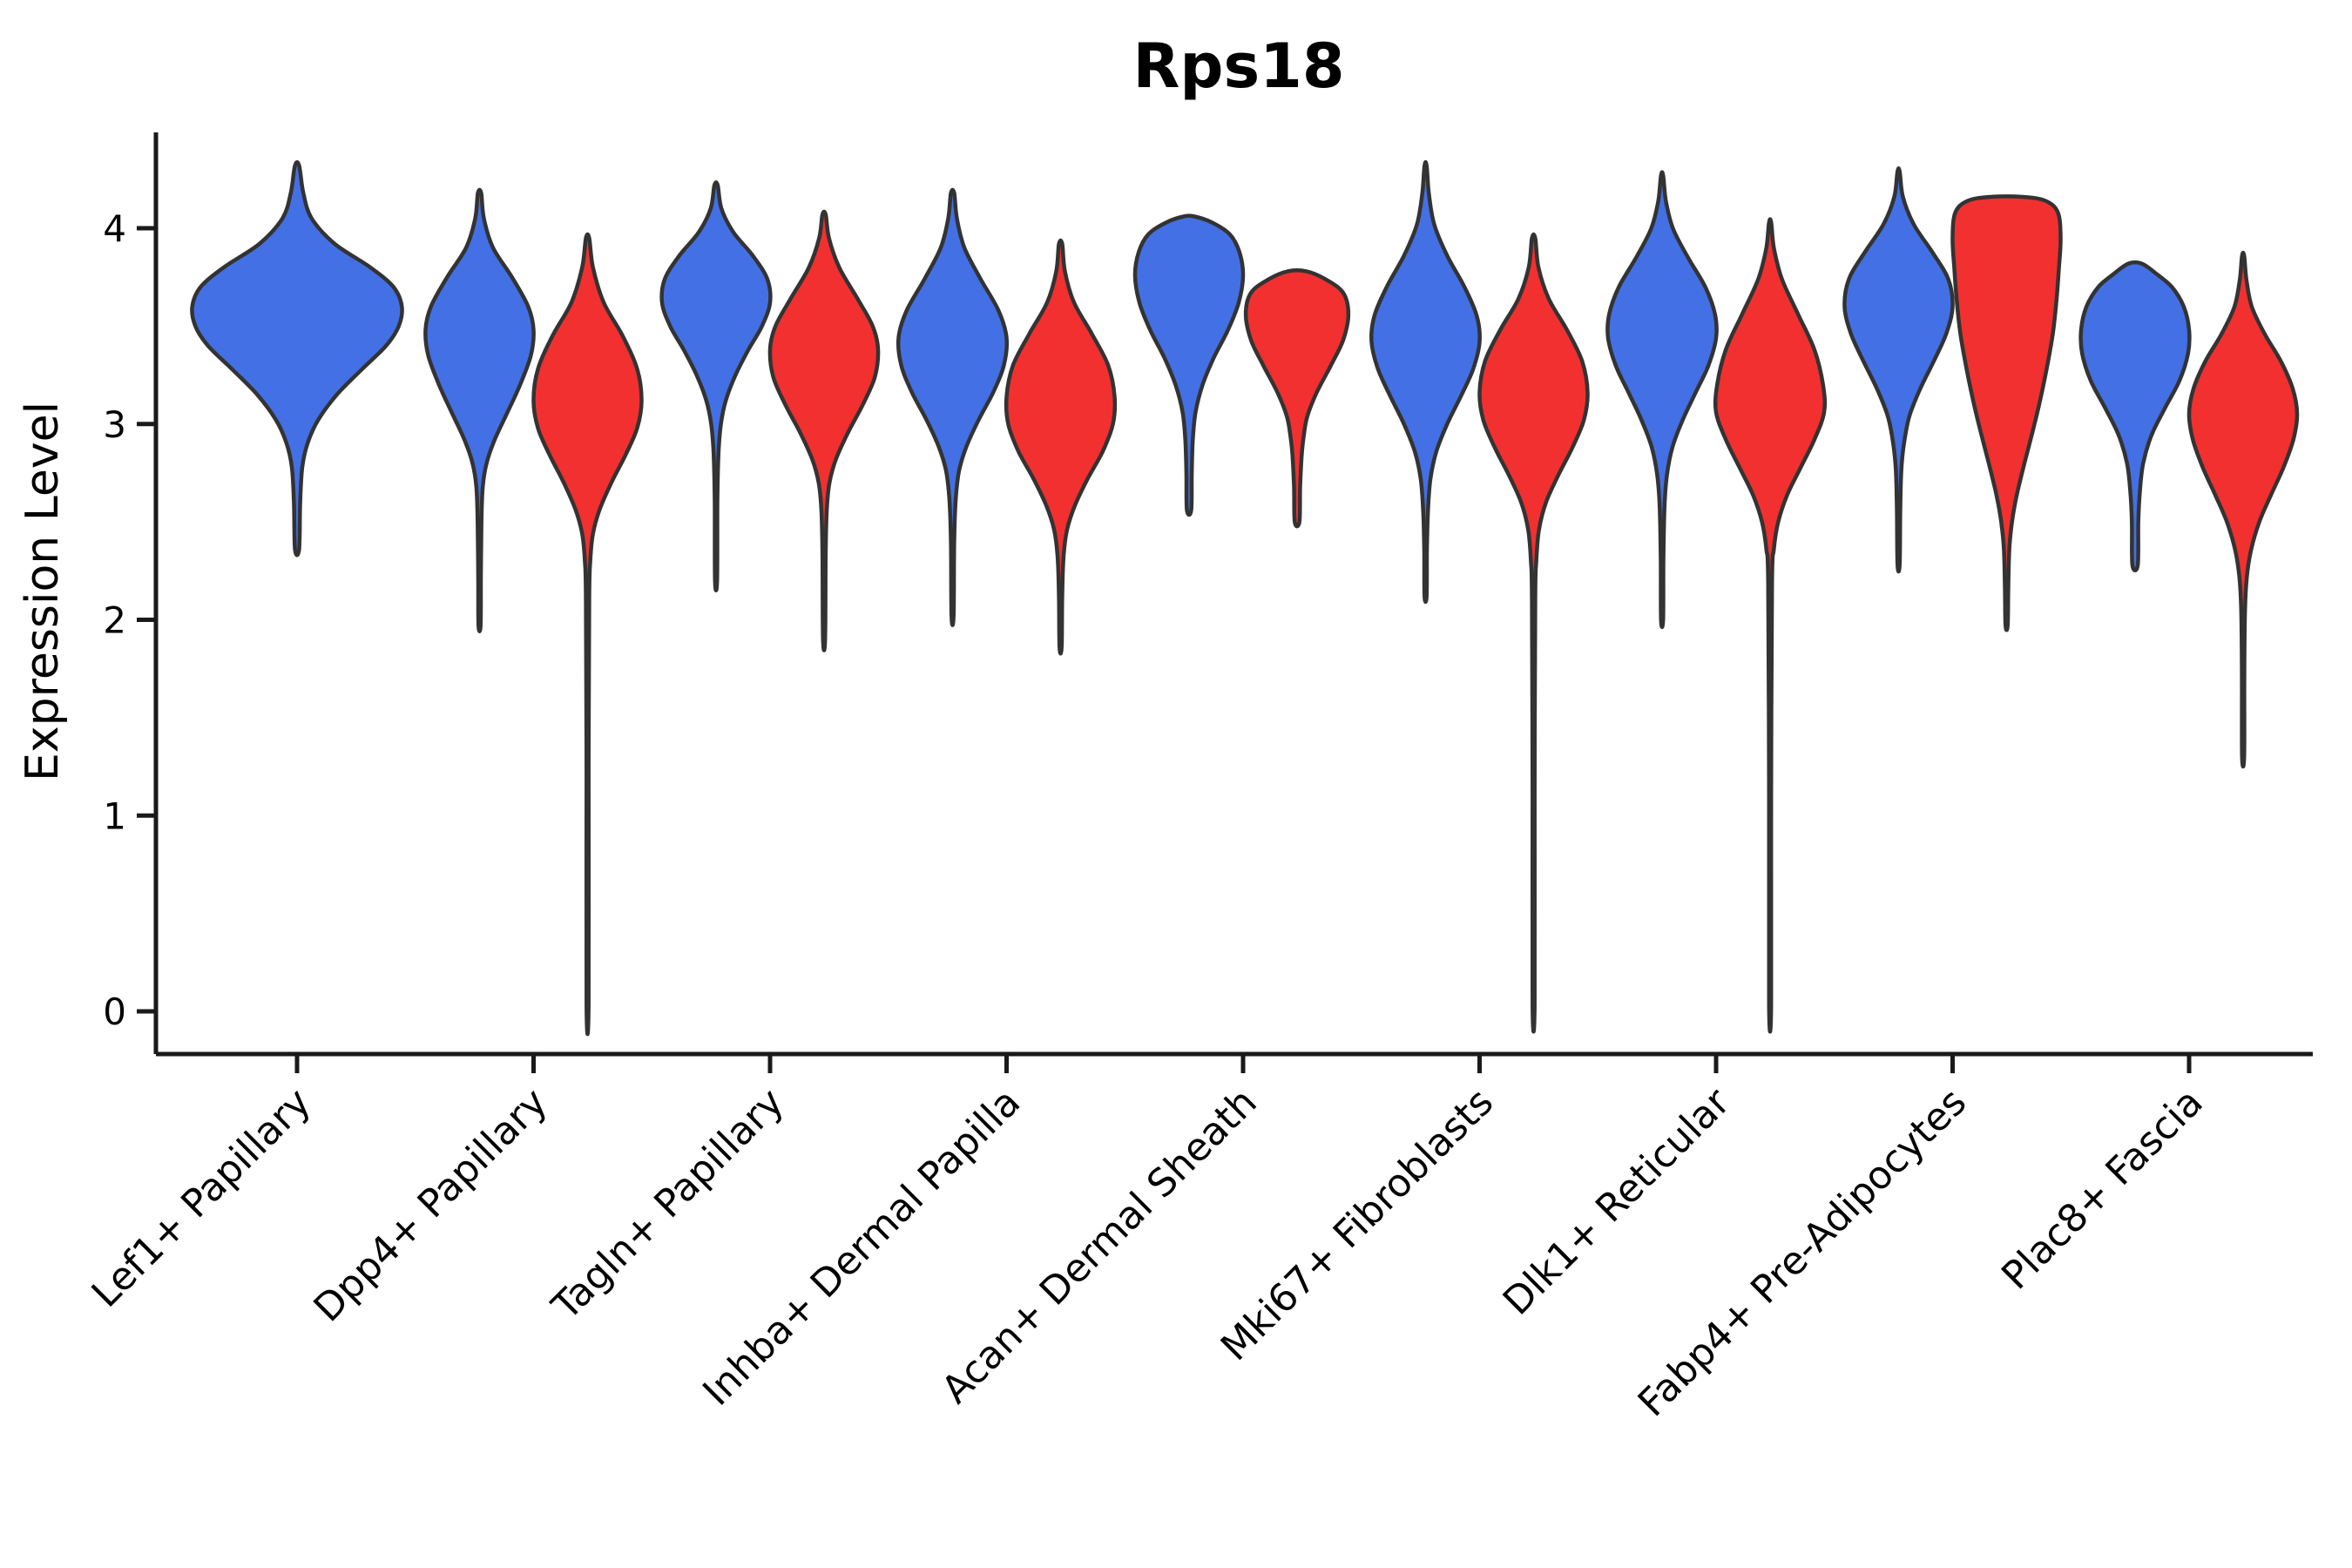 Image resolution: width=2352 pixels, height=1568 pixels. I want to click on y-tick-label: 4, so click(114, 228).